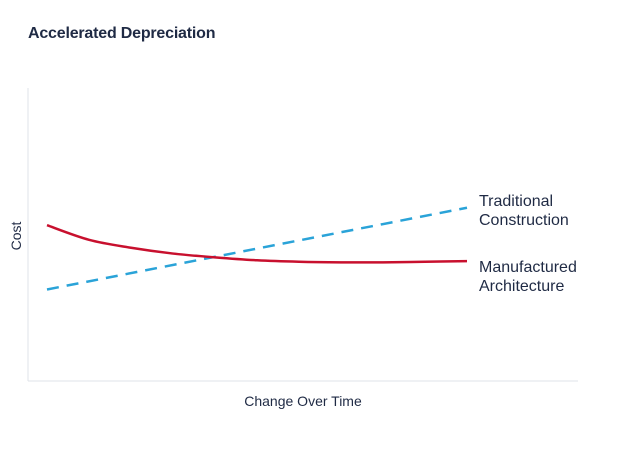 Image resolution: width=638 pixels, height=465 pixels. I want to click on series-label-1-line-2: Construction, so click(524, 220).